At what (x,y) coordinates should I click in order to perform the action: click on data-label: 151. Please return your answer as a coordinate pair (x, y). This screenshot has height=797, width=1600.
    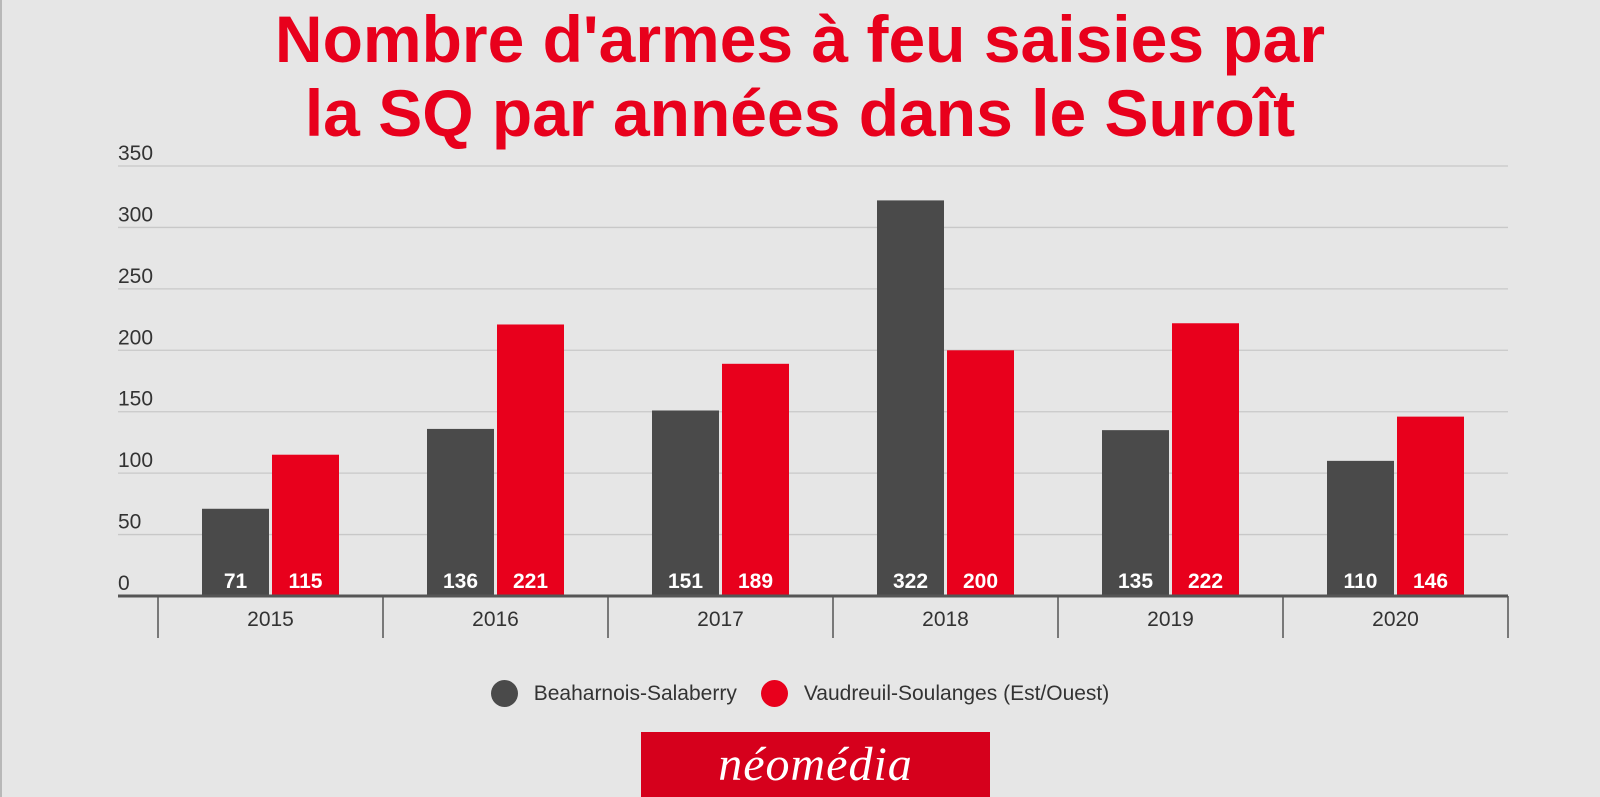
    Looking at the image, I should click on (685, 581).